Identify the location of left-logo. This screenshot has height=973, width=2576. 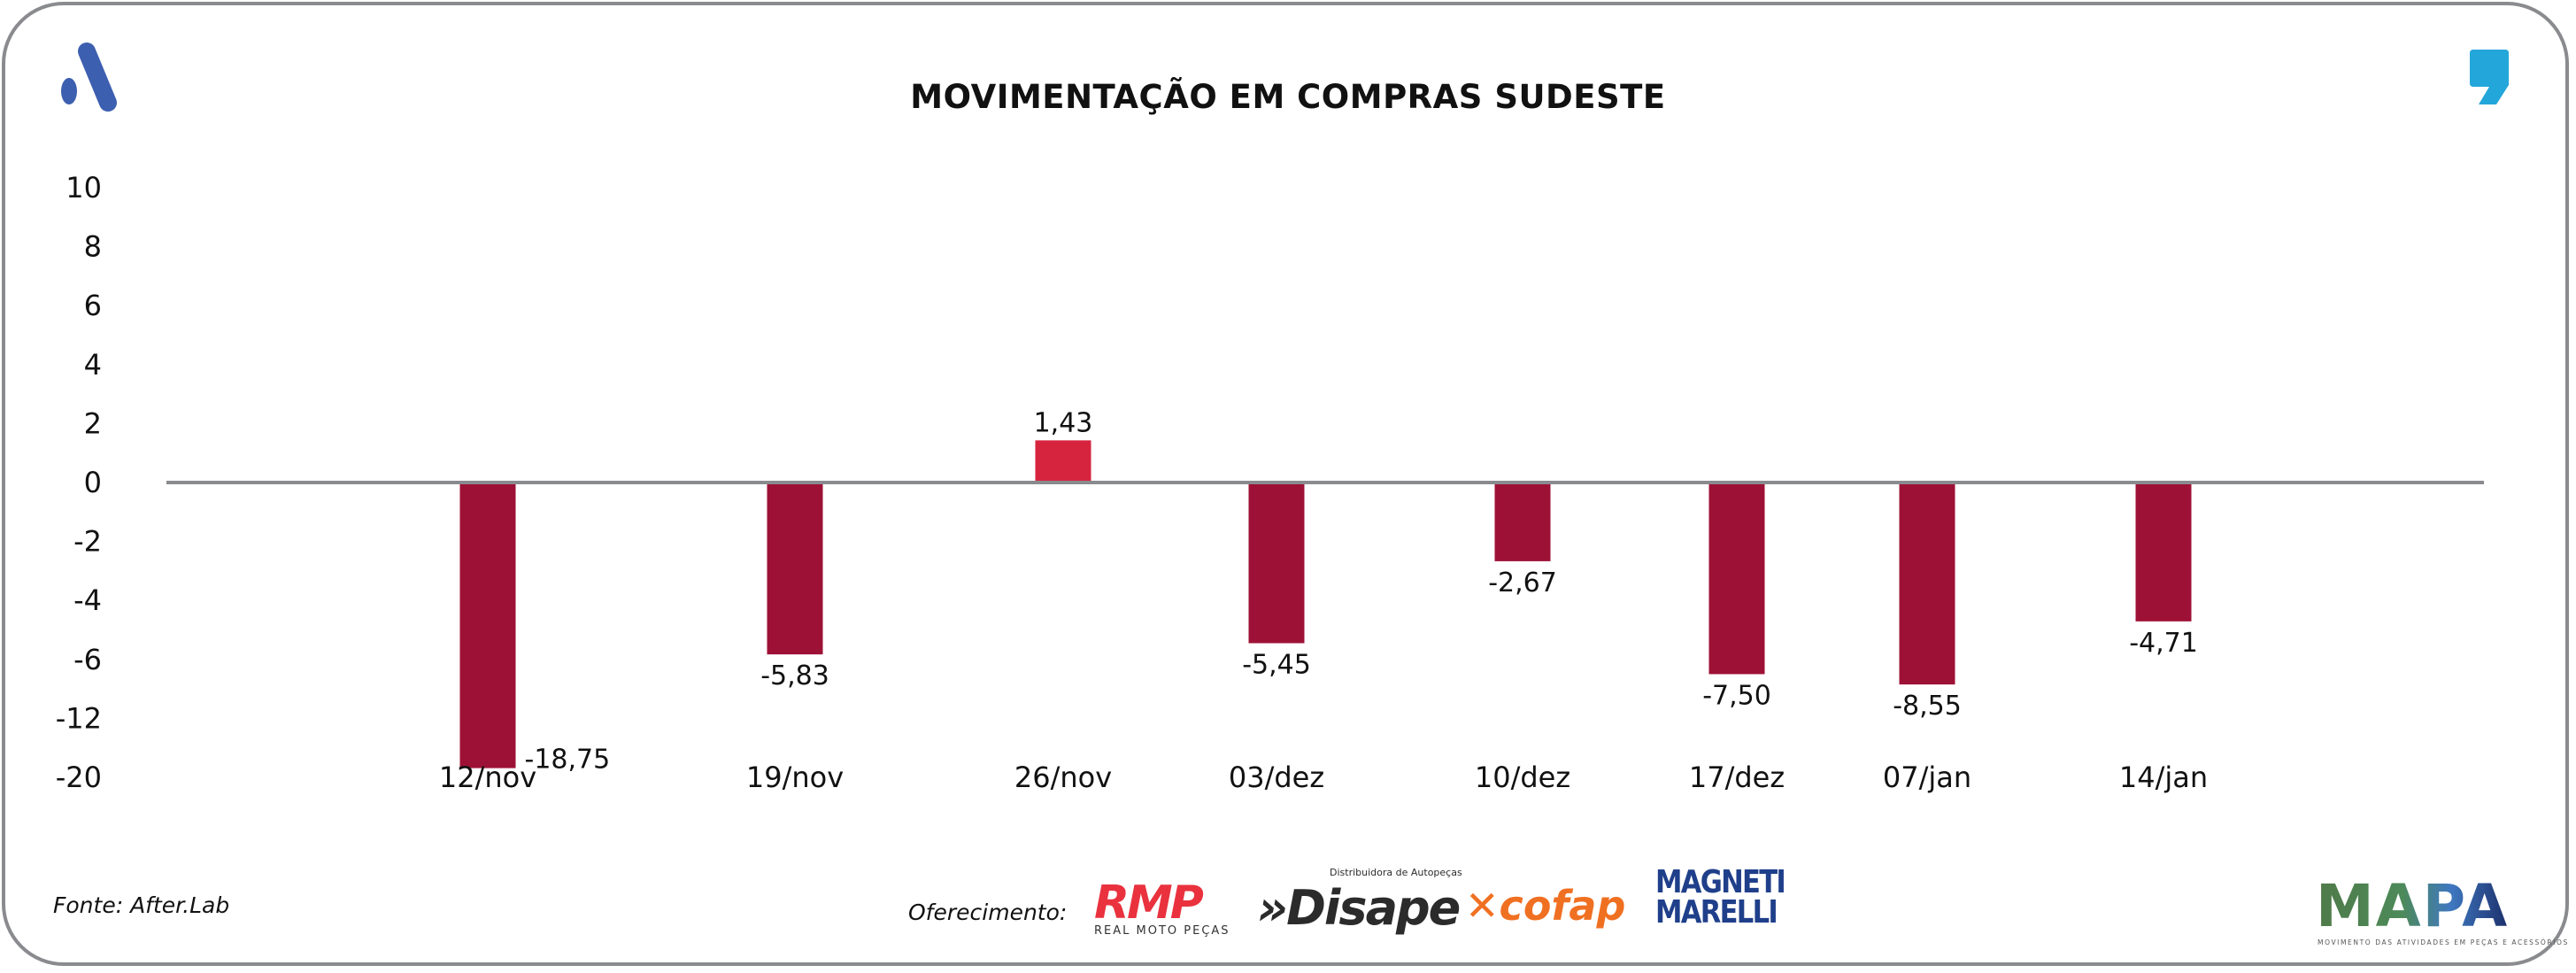
(89, 77).